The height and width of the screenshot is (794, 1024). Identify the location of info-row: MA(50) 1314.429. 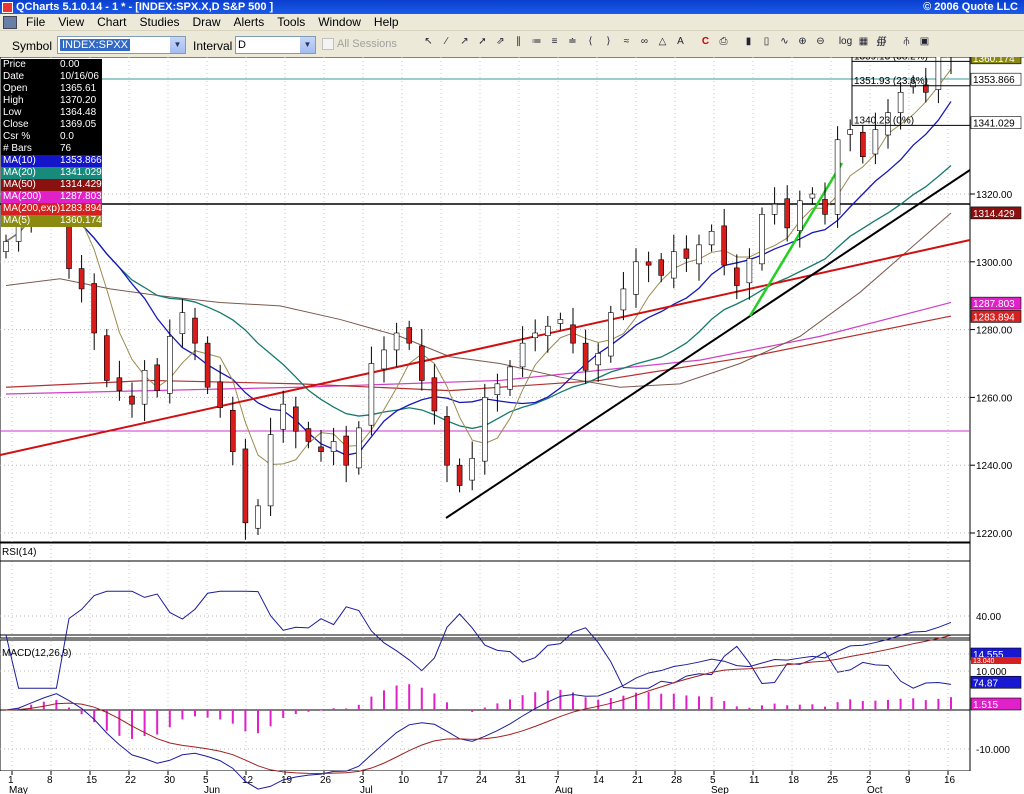
(51, 185).